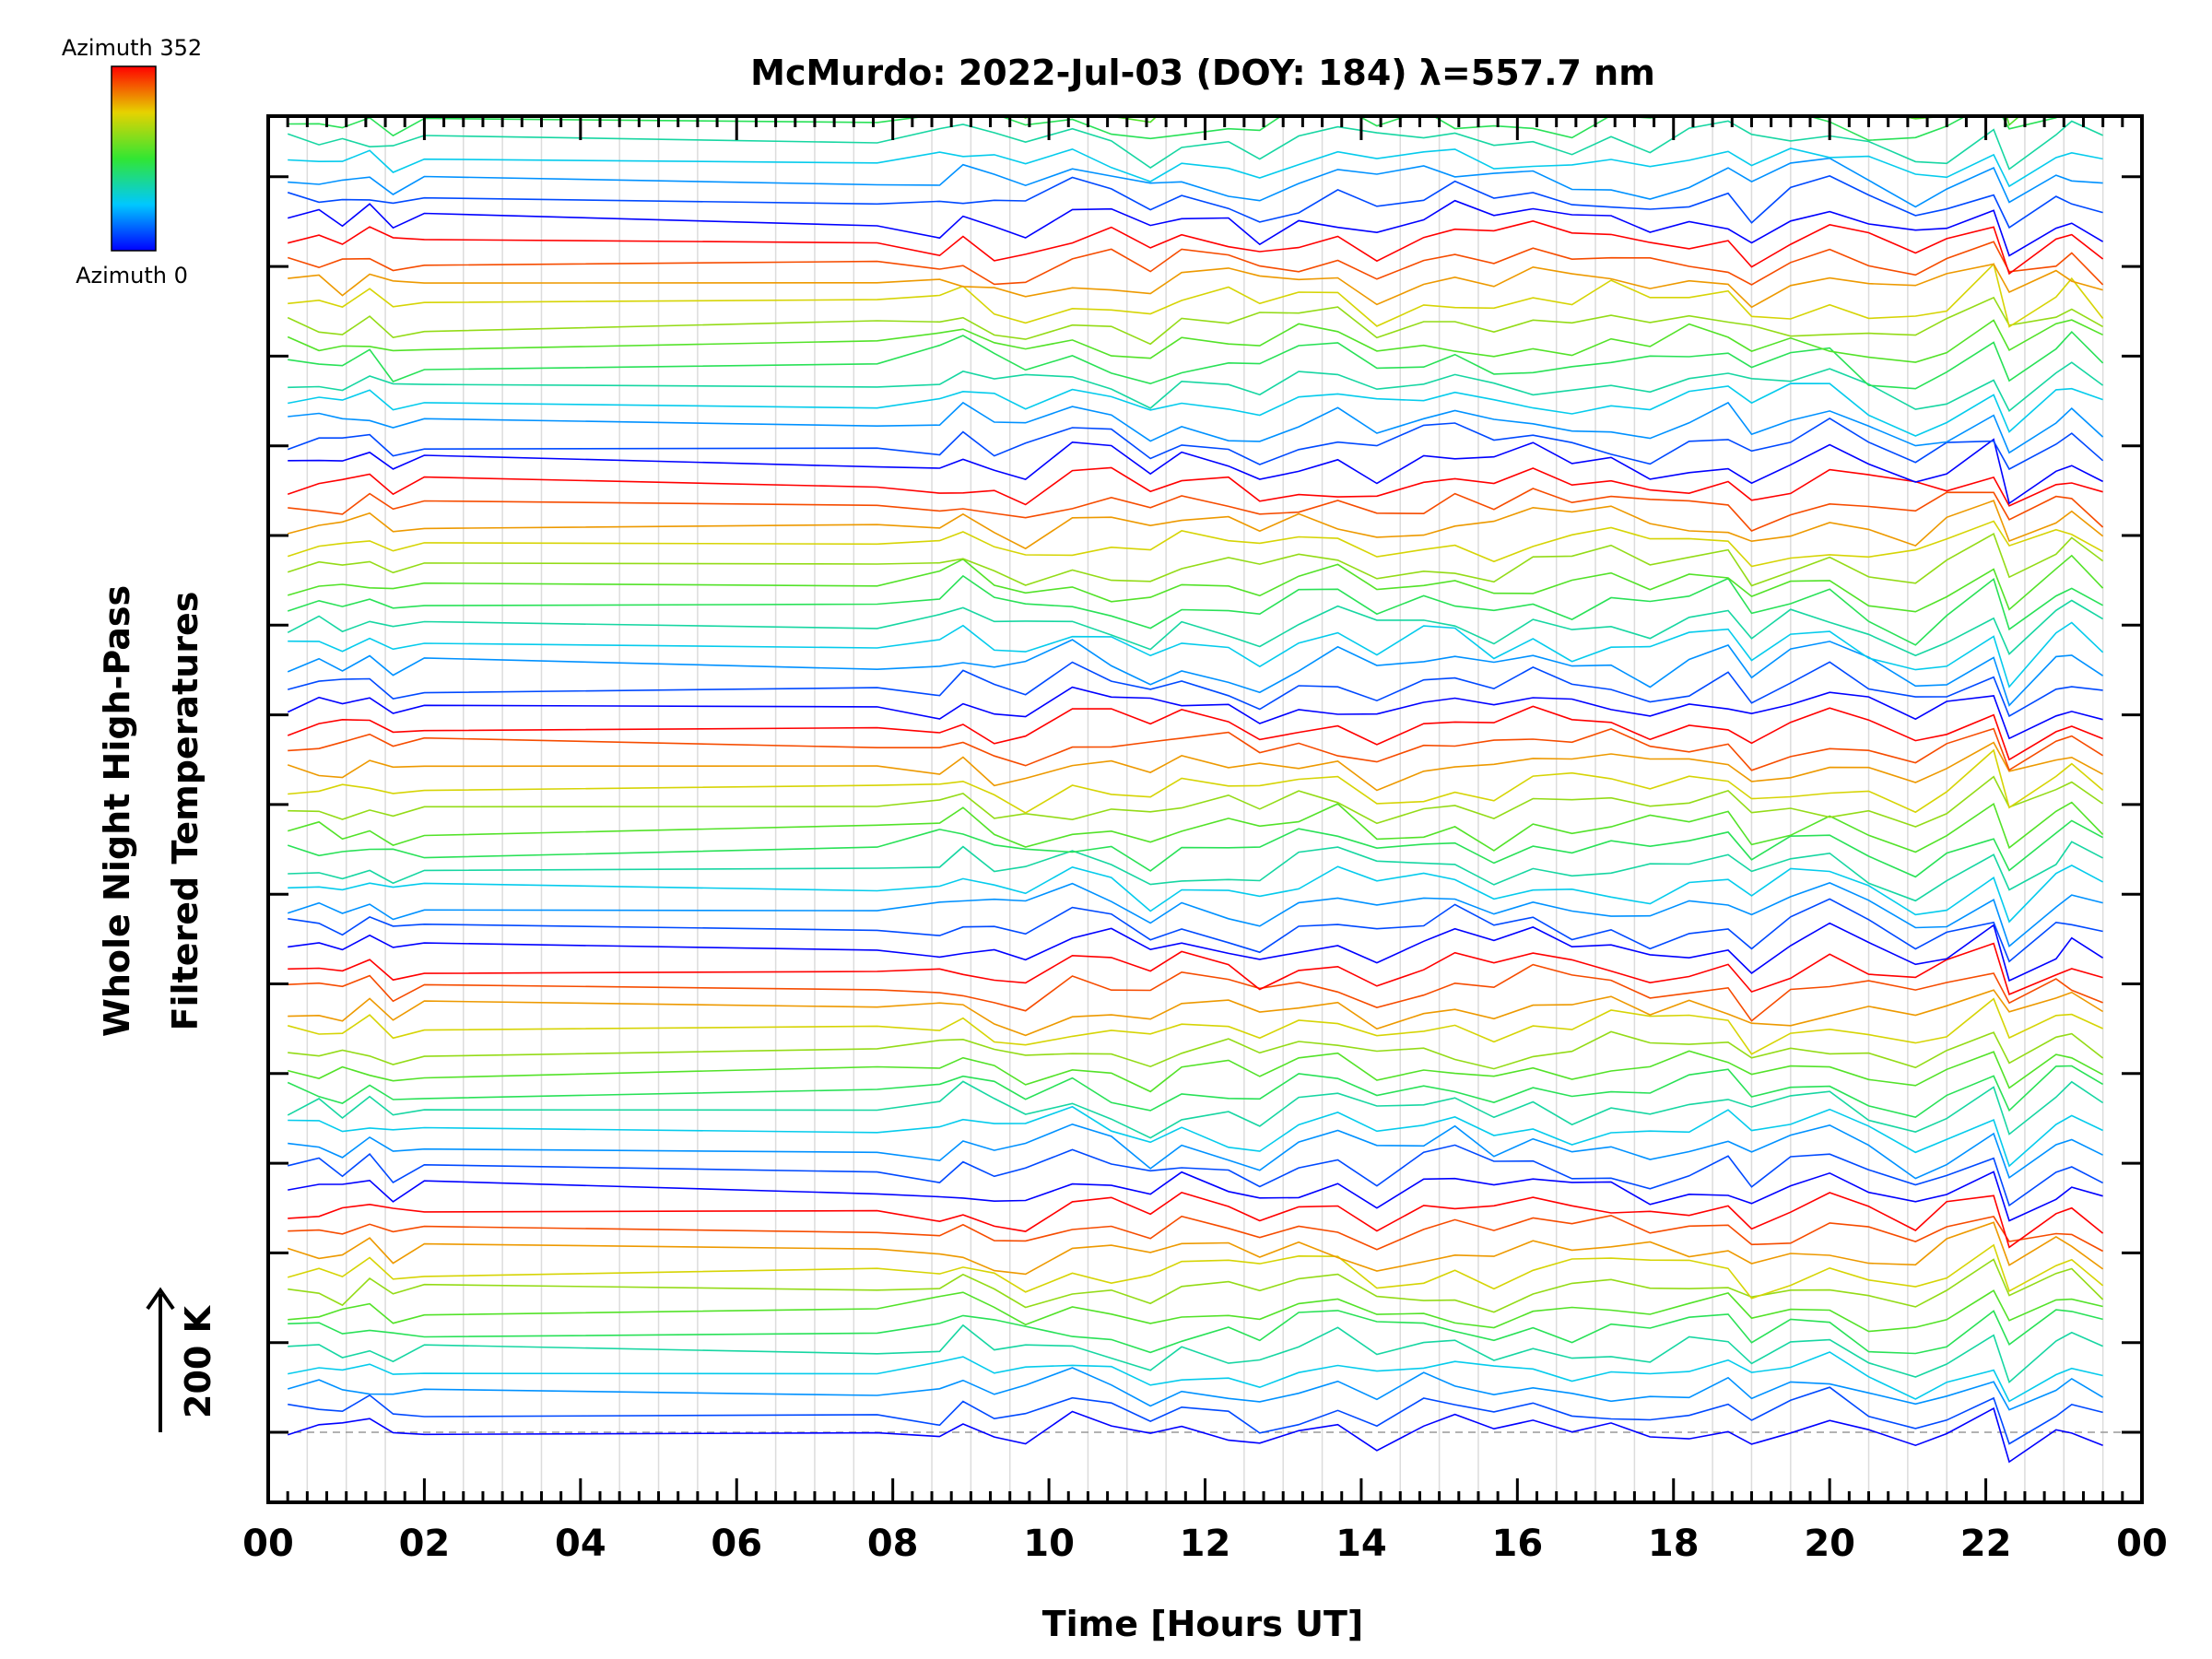 The height and width of the screenshot is (1659, 2212). I want to click on colorbar-max-label: Azimuth 352, so click(132, 48).